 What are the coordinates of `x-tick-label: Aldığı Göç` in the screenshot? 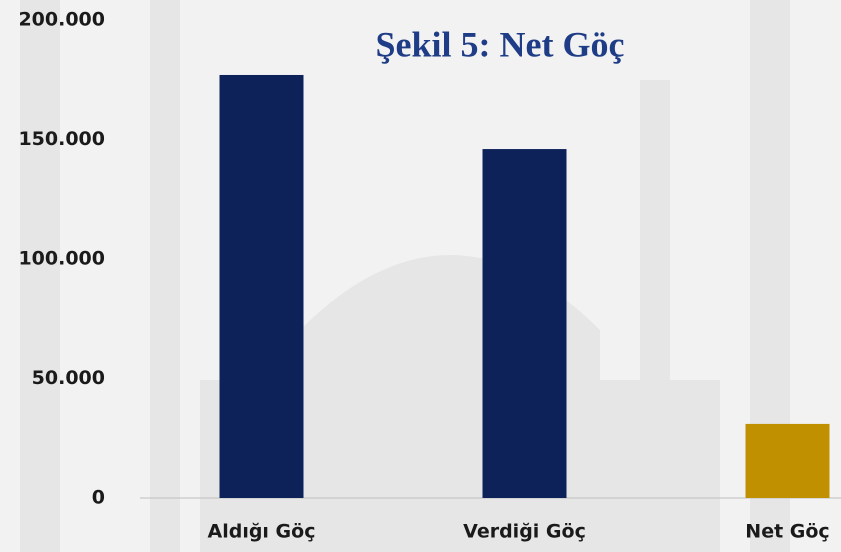 It's located at (262, 532).